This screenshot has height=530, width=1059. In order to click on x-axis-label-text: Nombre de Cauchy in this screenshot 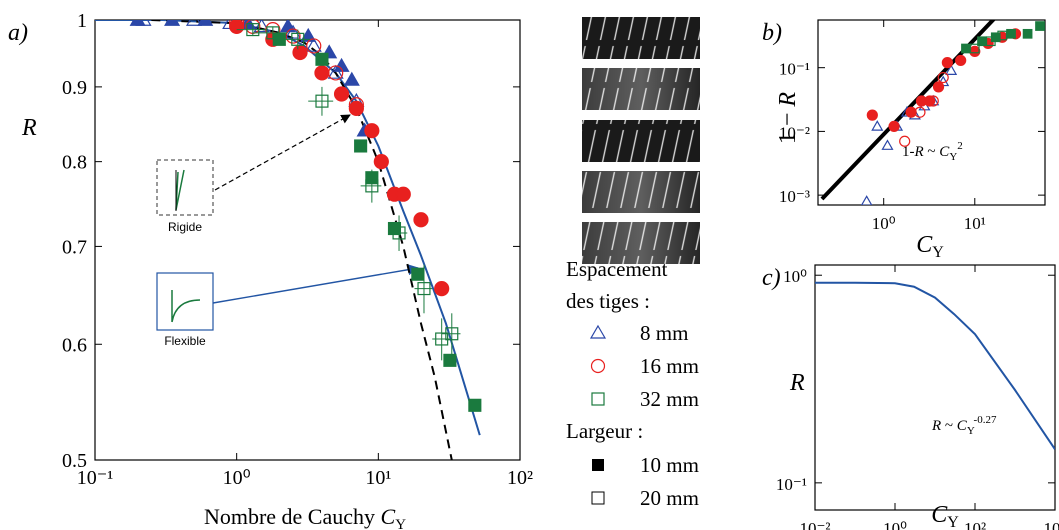, I will do `click(292, 516)`.